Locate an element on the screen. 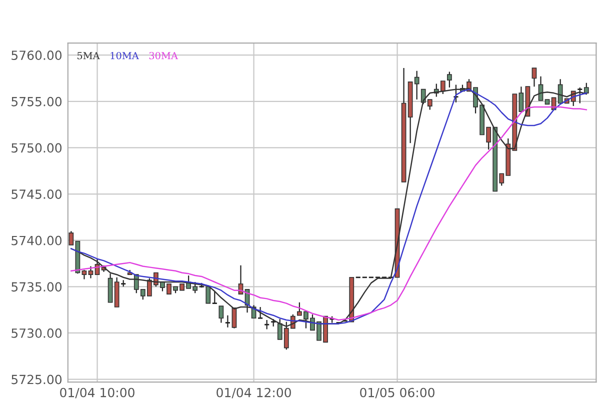  y-tick-label: 5725.00 is located at coordinates (37, 379).